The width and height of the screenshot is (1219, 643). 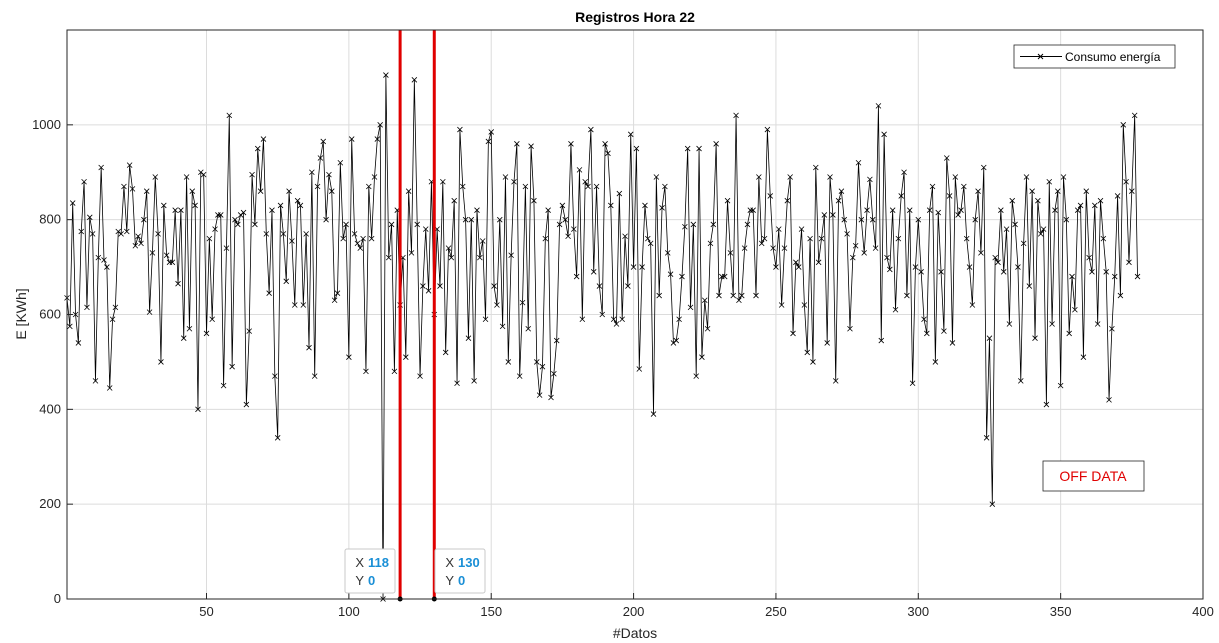 I want to click on datatips-layer: X 118 Y 0 X 130 Y 0, so click(x=415, y=571).